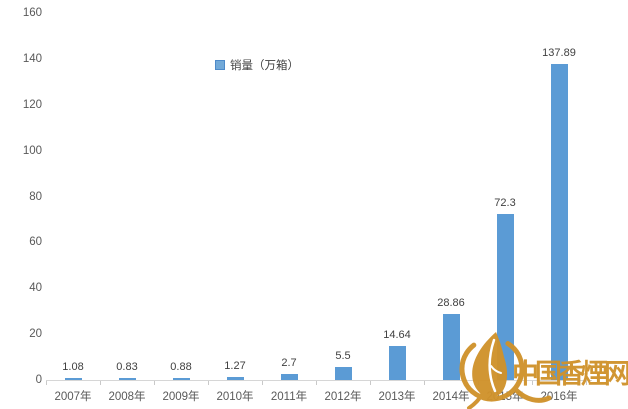  Describe the element at coordinates (235, 397) in the screenshot. I see `x-axis-label: 2010年` at that location.